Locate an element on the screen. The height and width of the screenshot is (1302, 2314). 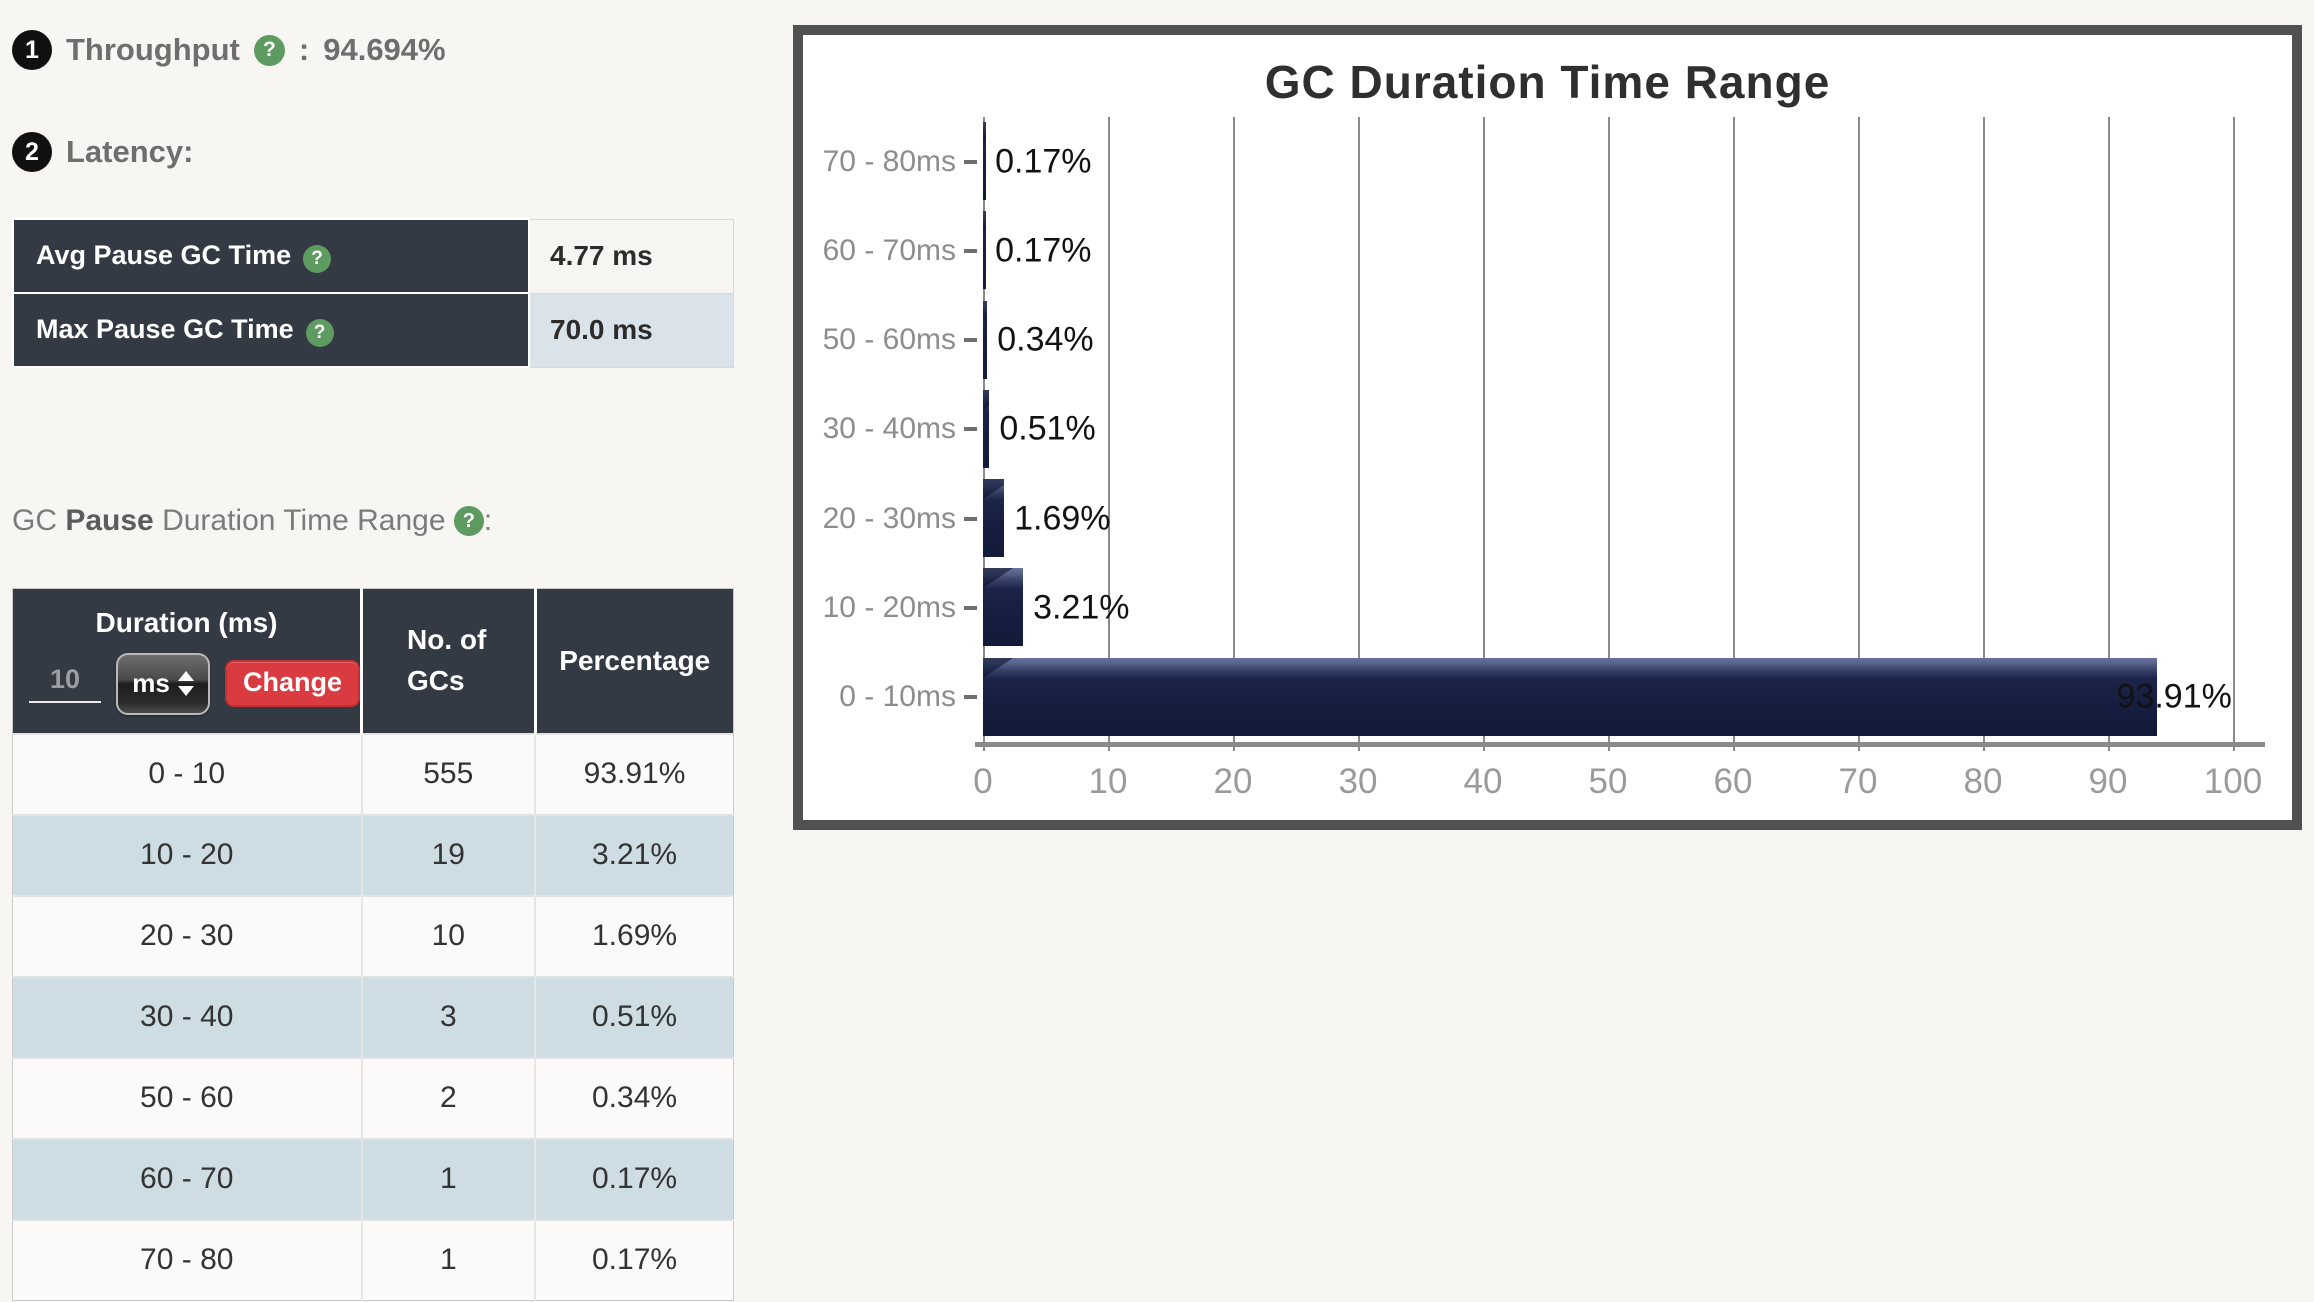
throughput-help-icon: ? is located at coordinates (269, 50).